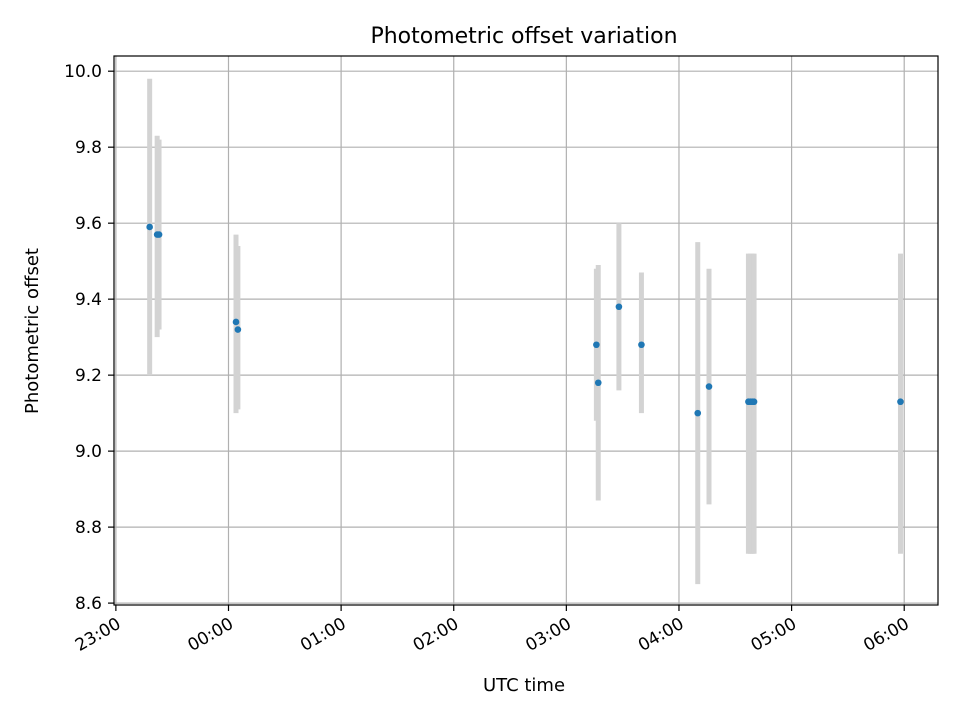 Image resolution: width=960 pixels, height=720 pixels. Describe the element at coordinates (88, 604) in the screenshot. I see `y-tick-label: 8.6` at that location.